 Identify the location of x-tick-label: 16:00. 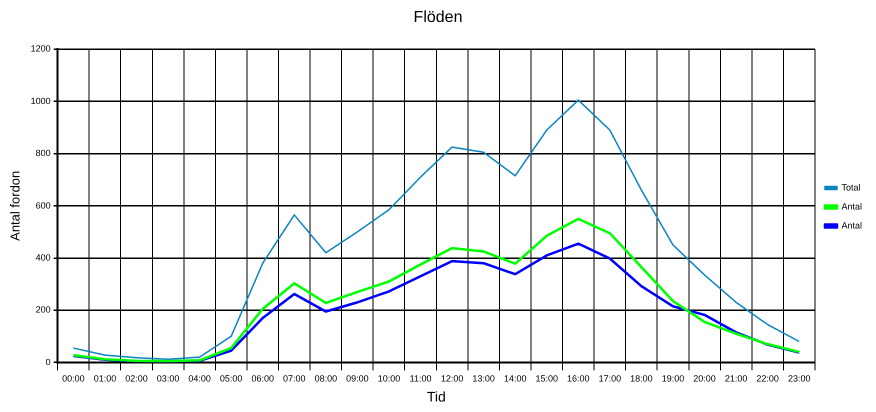
(578, 378).